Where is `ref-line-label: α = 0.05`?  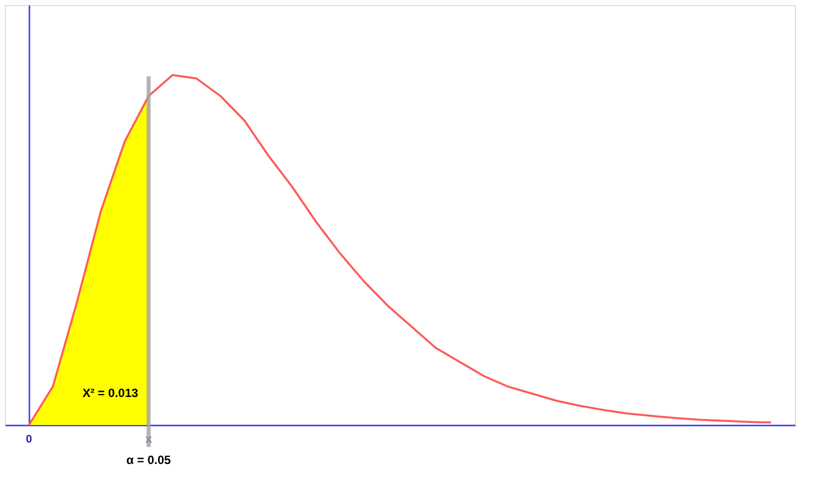 ref-line-label: α = 0.05 is located at coordinates (149, 460).